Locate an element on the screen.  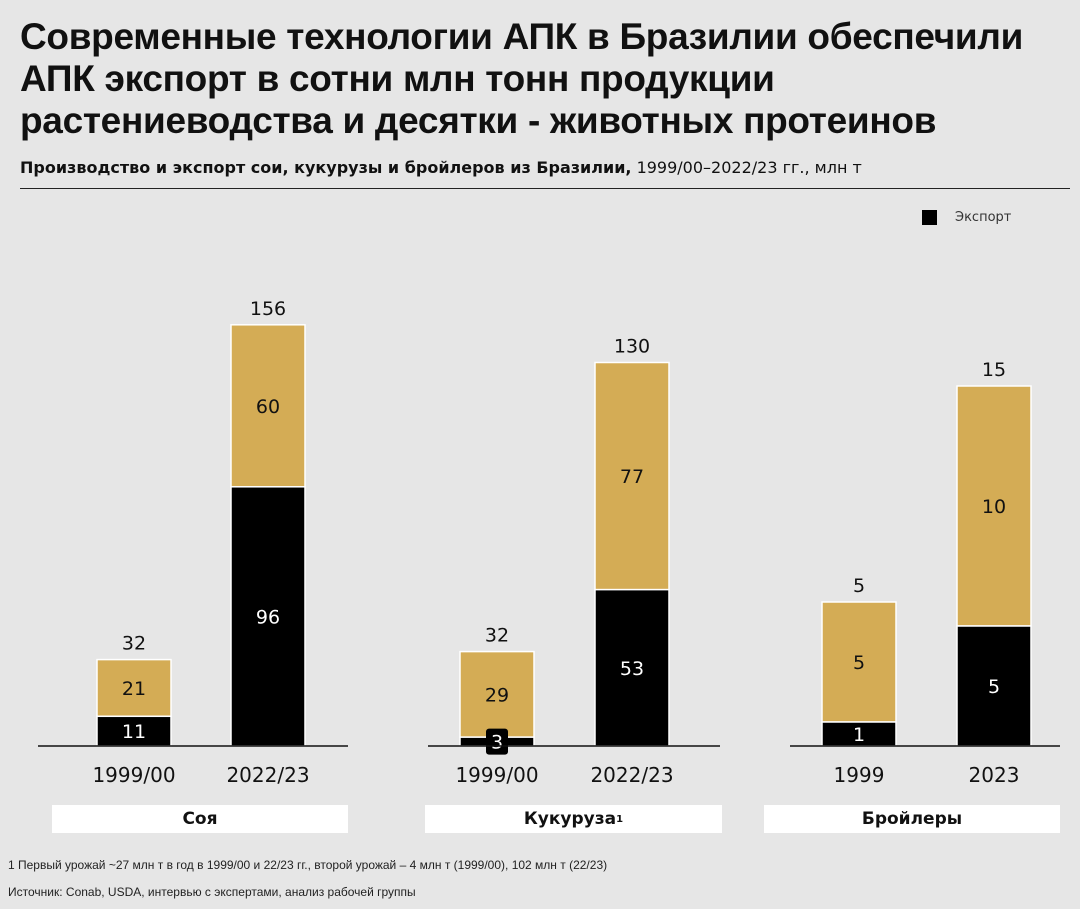
bar-label-total: 156 is located at coordinates (268, 309).